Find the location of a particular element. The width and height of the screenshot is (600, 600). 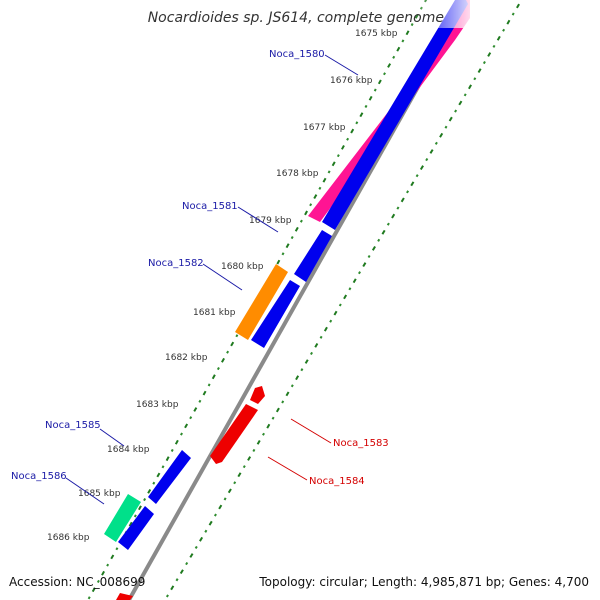

gene-label-noca-1586: Noca_1586 is located at coordinates (39, 476).